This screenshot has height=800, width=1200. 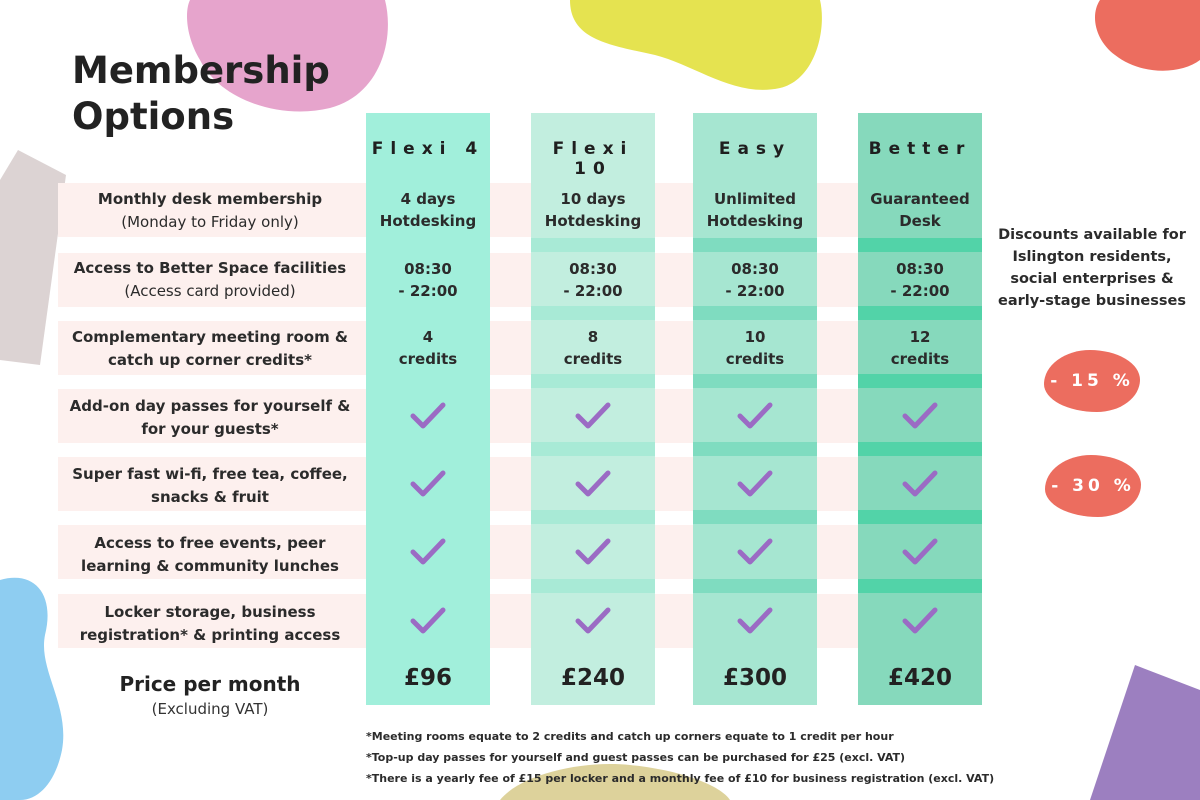 What do you see at coordinates (696, 45) in the screenshot?
I see `decorative-blob-yellow` at bounding box center [696, 45].